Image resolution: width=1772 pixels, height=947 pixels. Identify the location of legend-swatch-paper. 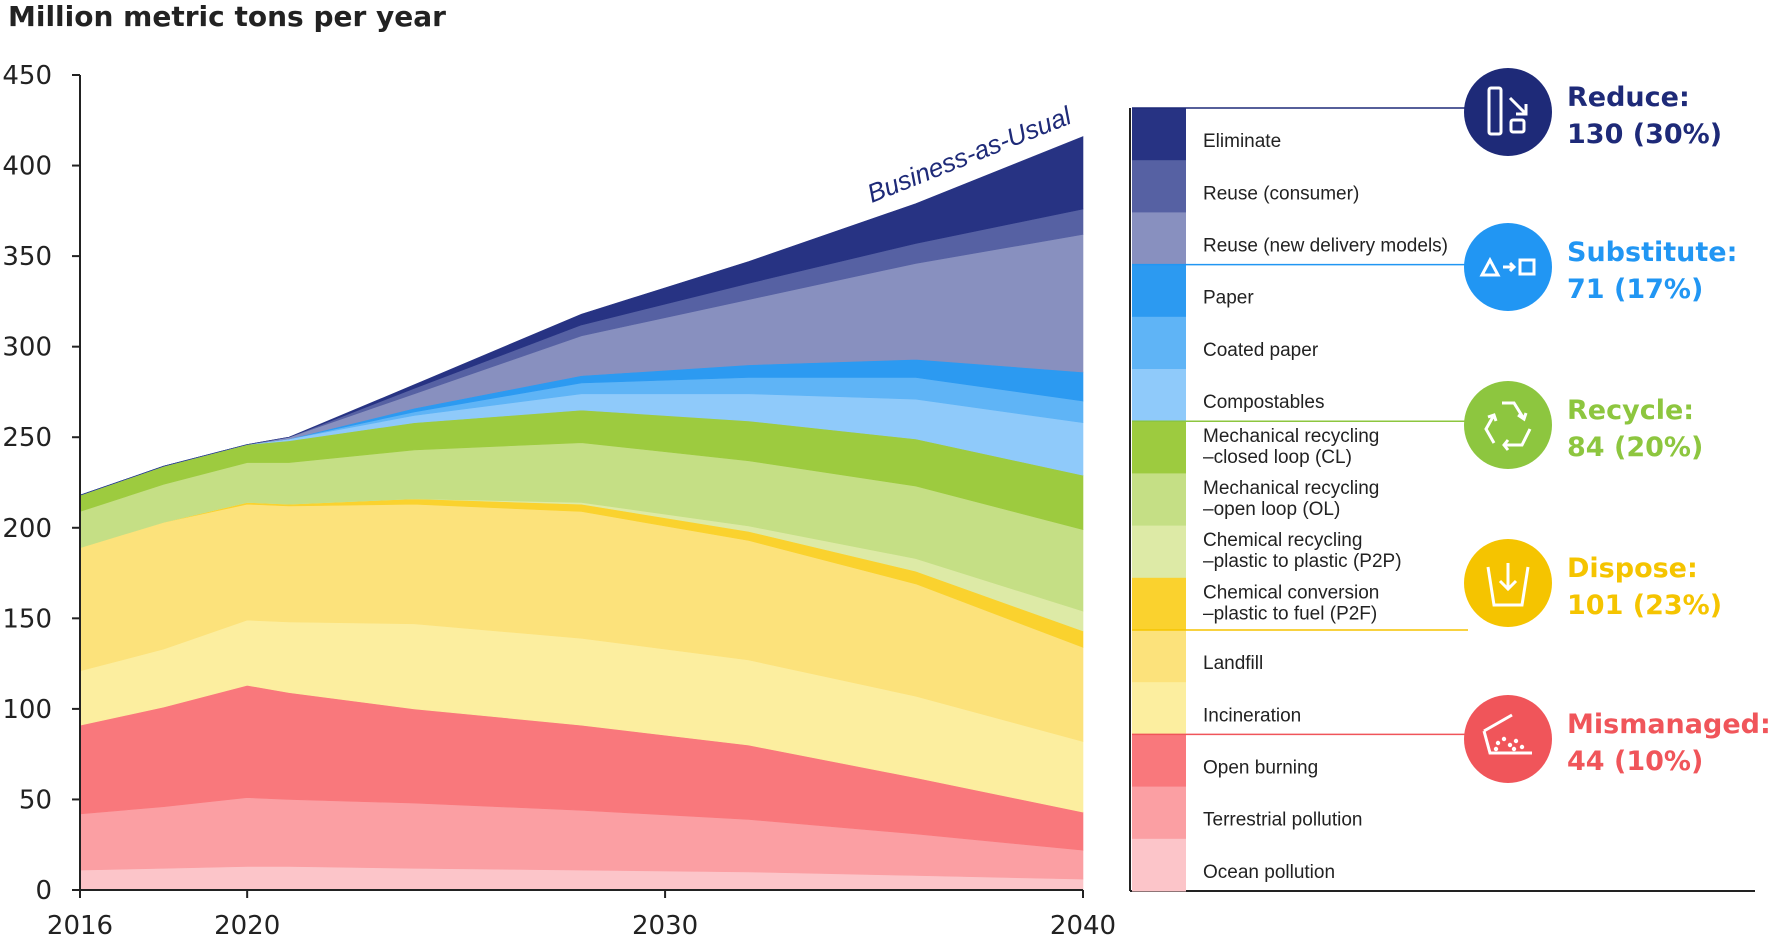
(1159, 291).